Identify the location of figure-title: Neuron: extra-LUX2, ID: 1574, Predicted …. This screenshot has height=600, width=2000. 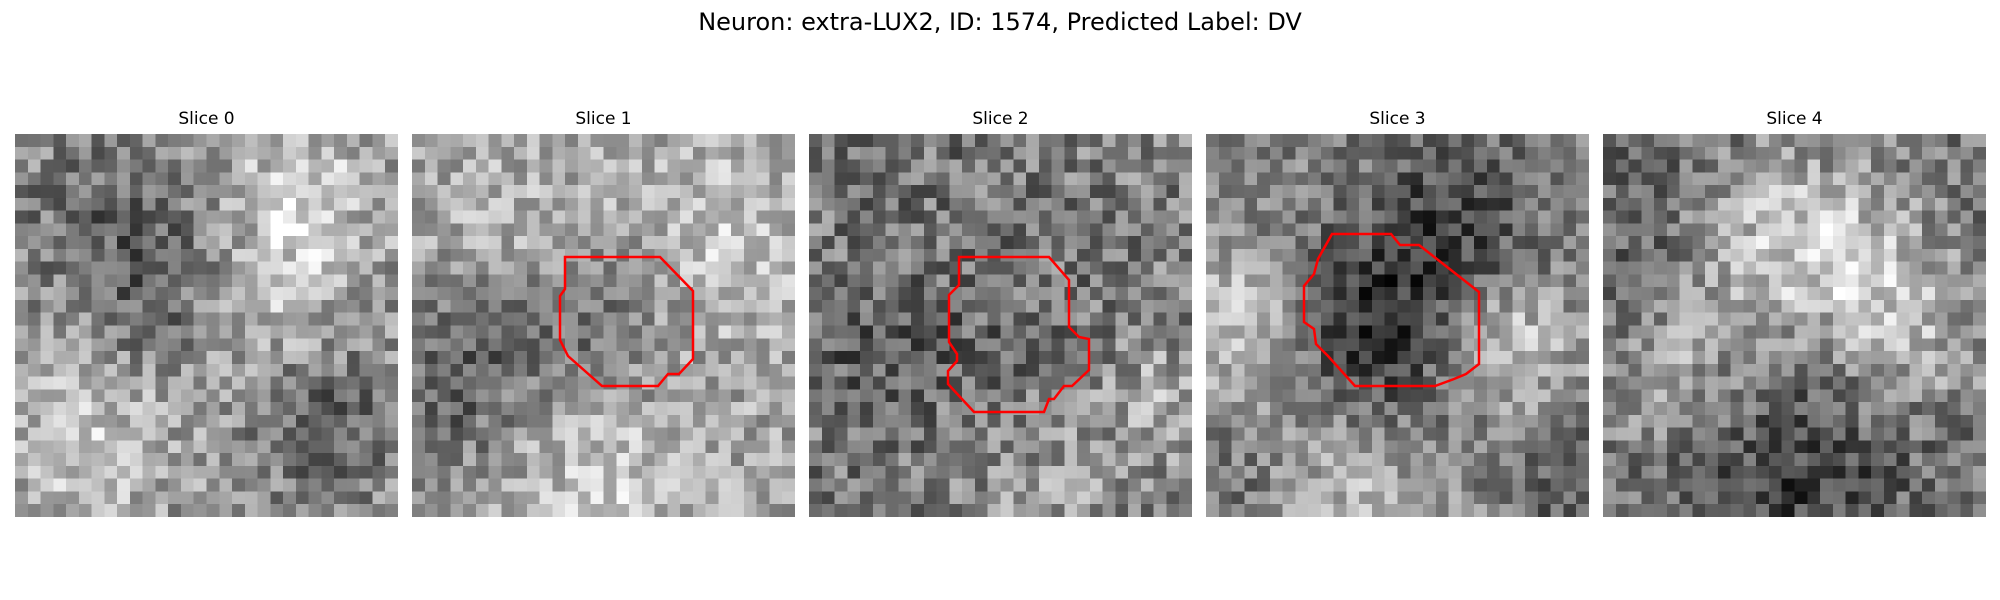
(1000, 22).